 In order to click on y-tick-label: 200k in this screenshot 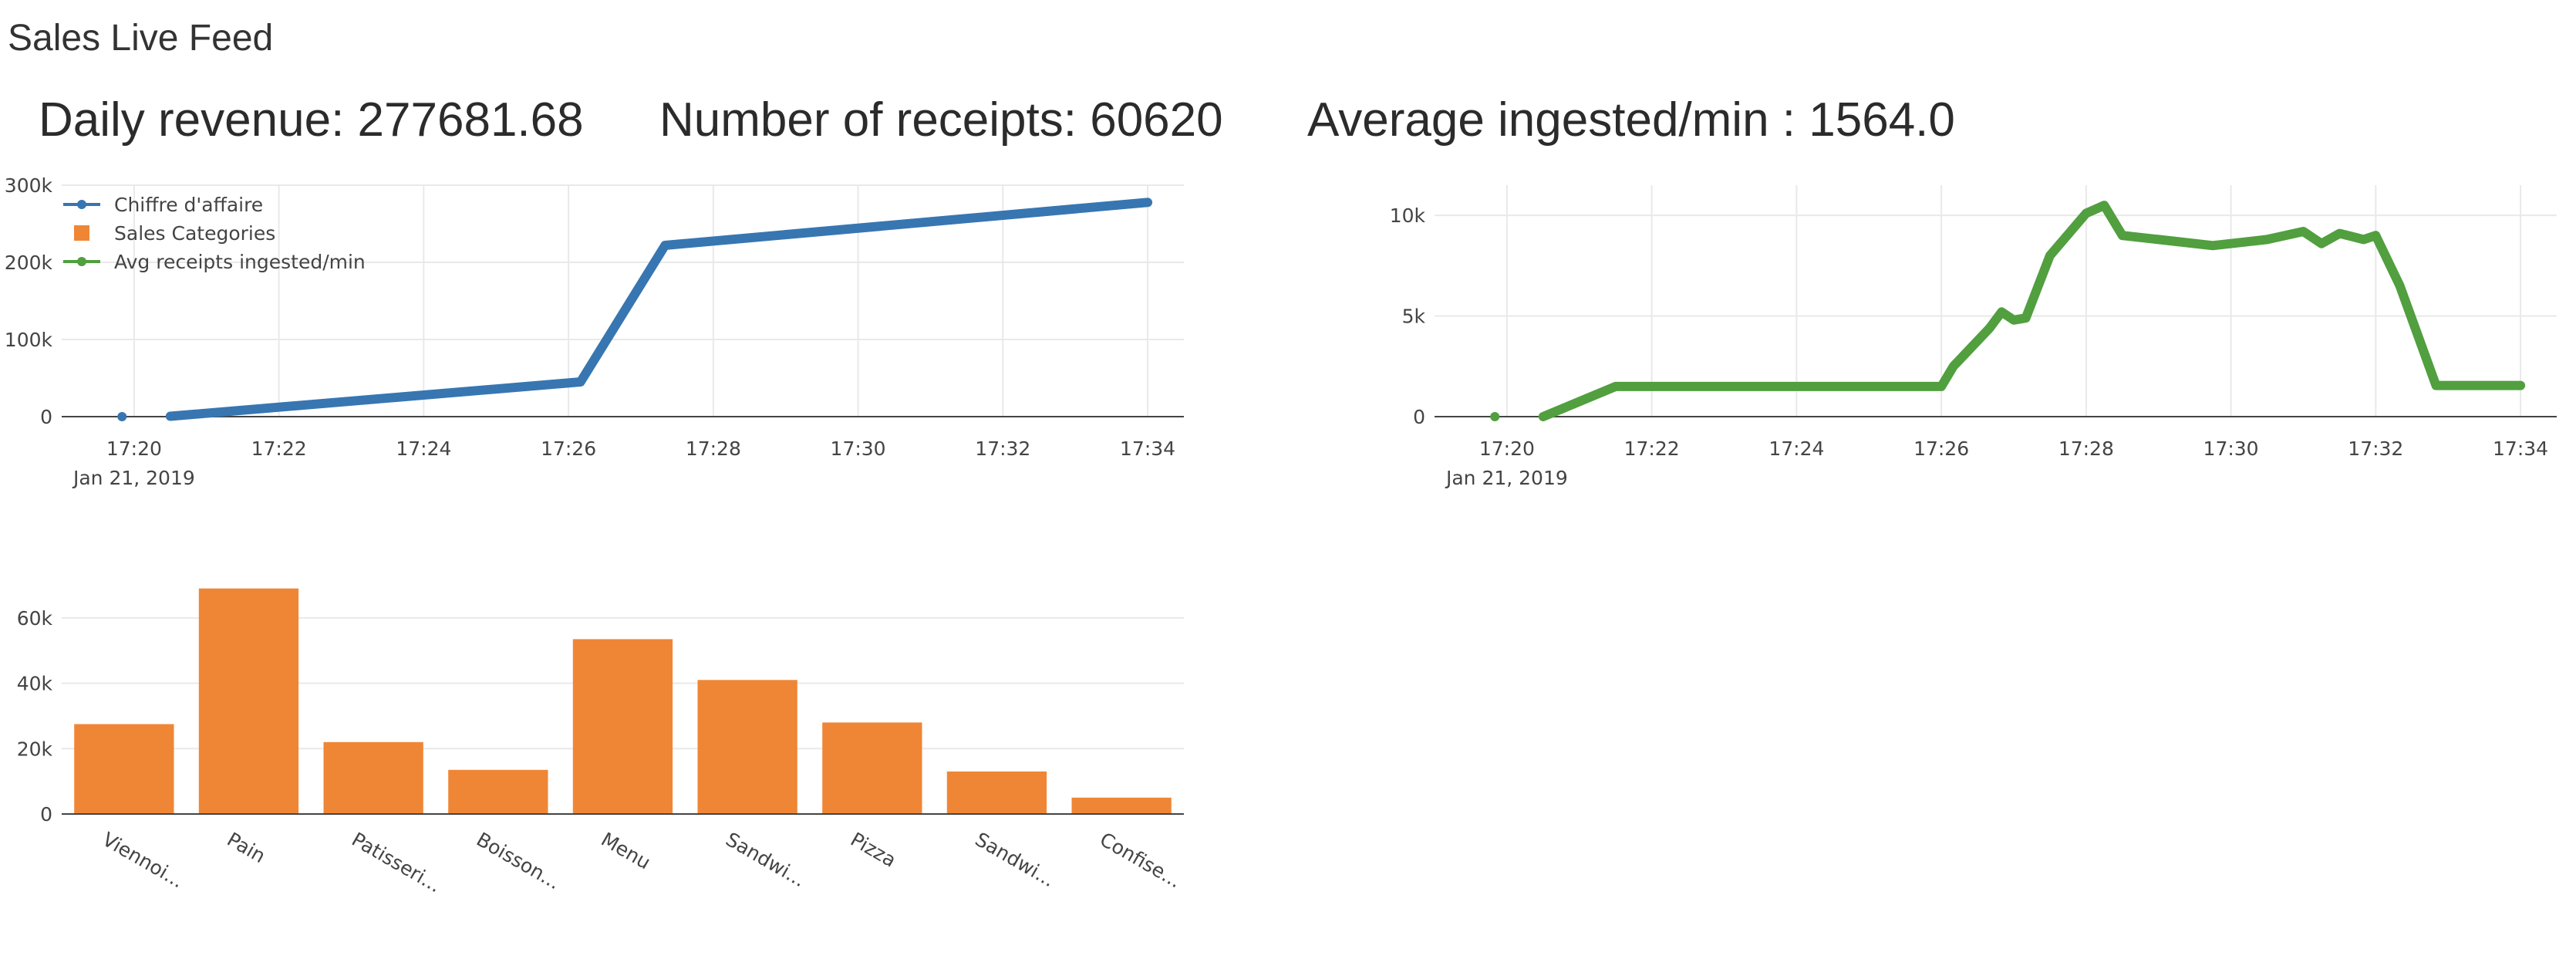, I will do `click(29, 263)`.